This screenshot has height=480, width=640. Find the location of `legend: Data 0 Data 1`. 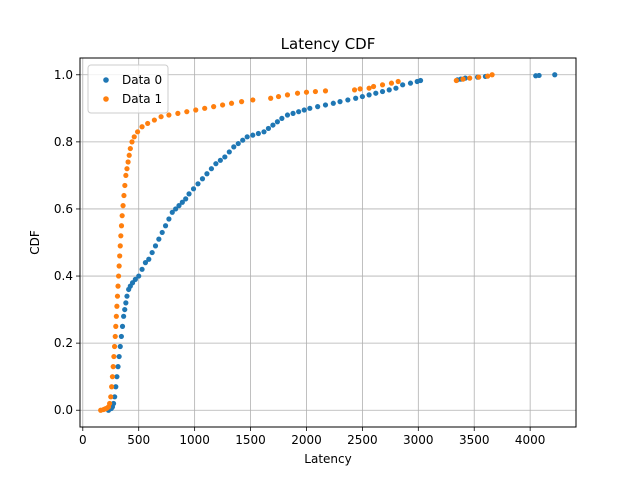

legend: Data 0 Data 1 is located at coordinates (128, 89).